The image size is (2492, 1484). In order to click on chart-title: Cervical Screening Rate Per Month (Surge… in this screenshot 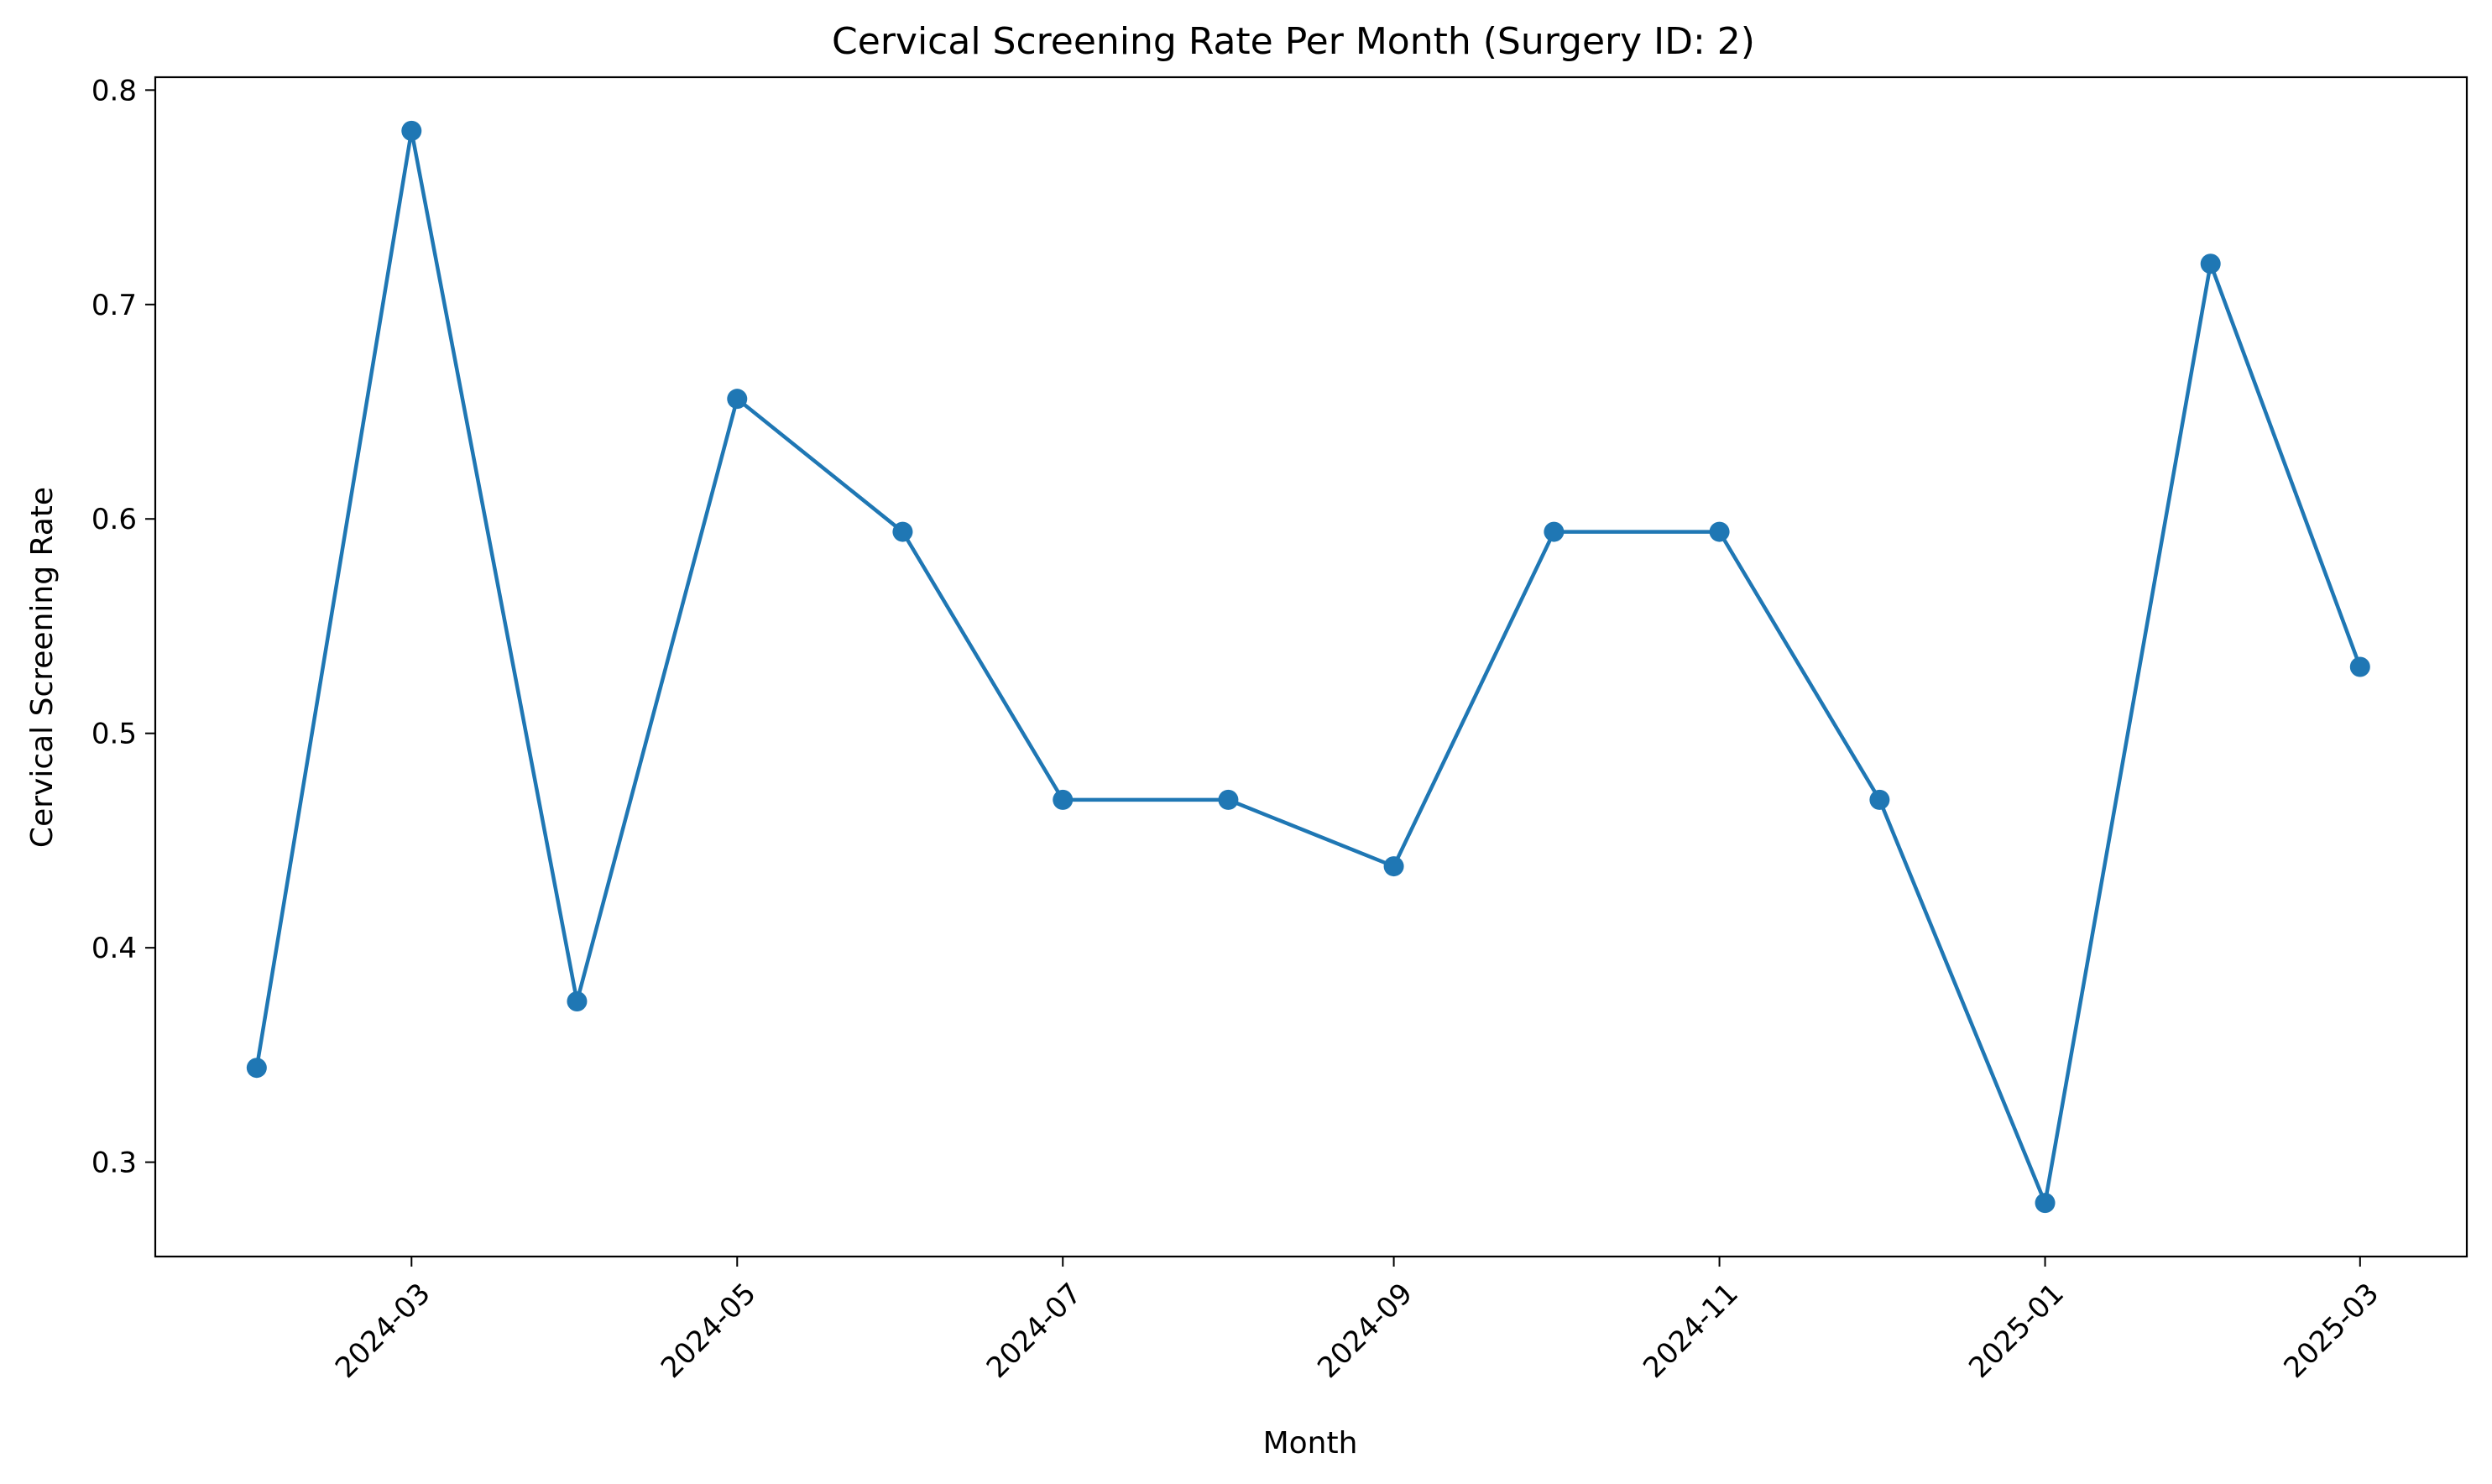, I will do `click(1293, 41)`.